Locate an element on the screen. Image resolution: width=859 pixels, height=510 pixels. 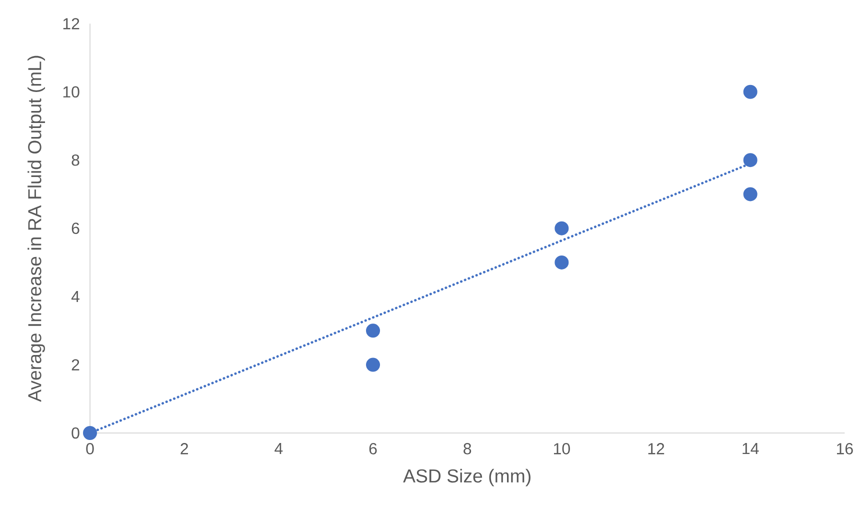
x-tick-label: 10 is located at coordinates (562, 448).